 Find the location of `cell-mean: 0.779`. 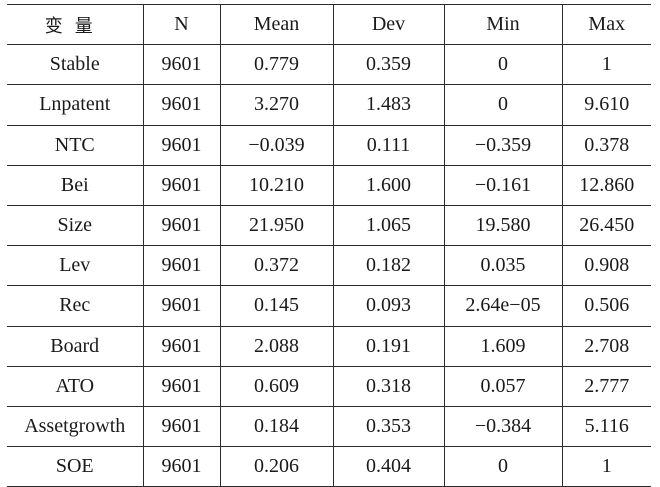

cell-mean: 0.779 is located at coordinates (276, 65).